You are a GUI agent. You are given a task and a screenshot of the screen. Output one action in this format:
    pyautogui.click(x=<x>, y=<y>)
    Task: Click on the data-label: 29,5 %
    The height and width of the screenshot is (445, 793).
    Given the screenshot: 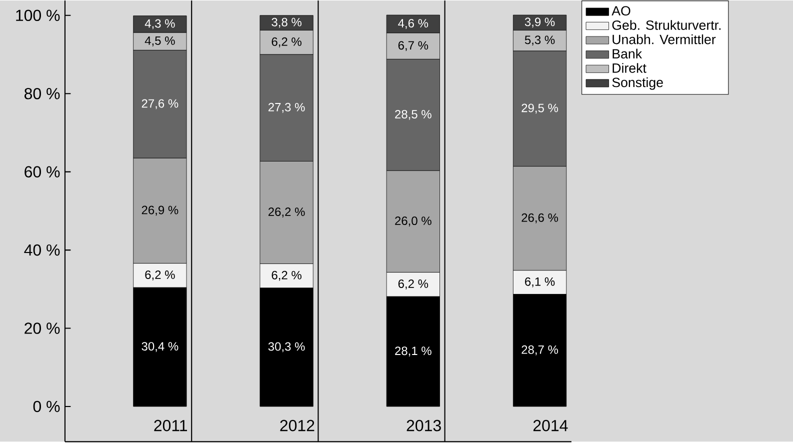 What is the action you would take?
    pyautogui.click(x=540, y=109)
    